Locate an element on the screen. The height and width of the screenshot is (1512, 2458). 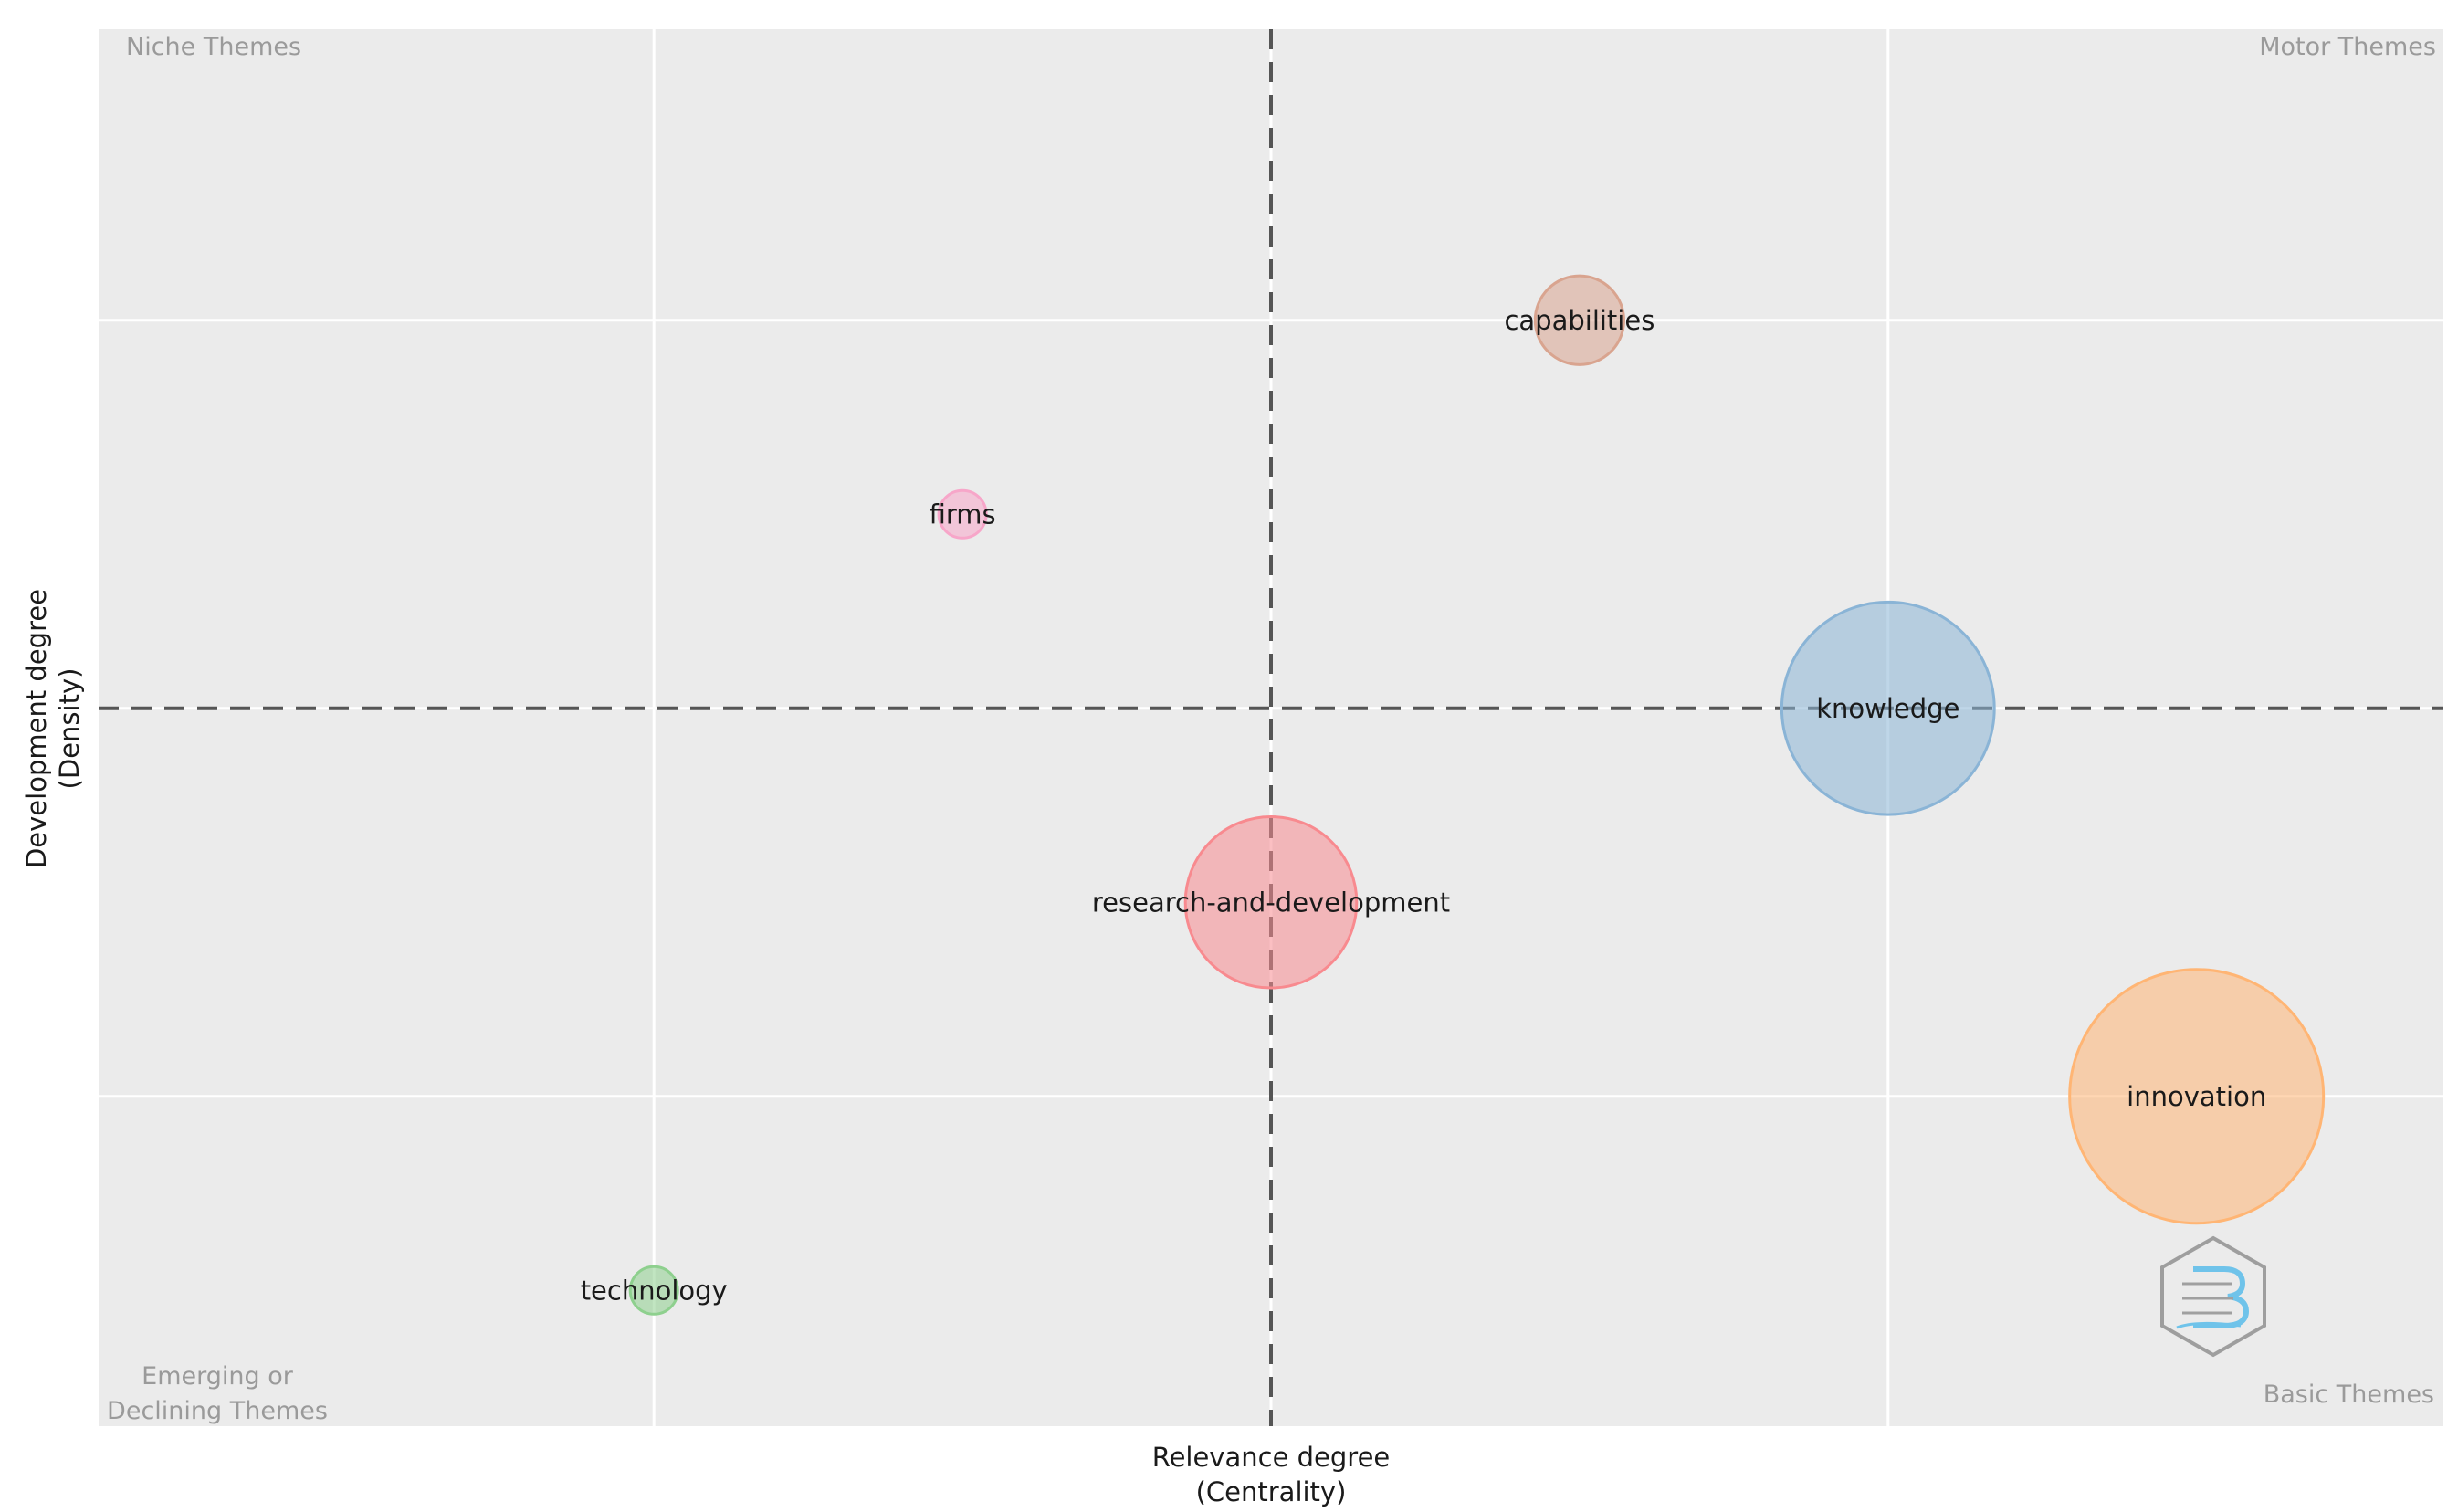
bubble-firms is located at coordinates (962, 514).